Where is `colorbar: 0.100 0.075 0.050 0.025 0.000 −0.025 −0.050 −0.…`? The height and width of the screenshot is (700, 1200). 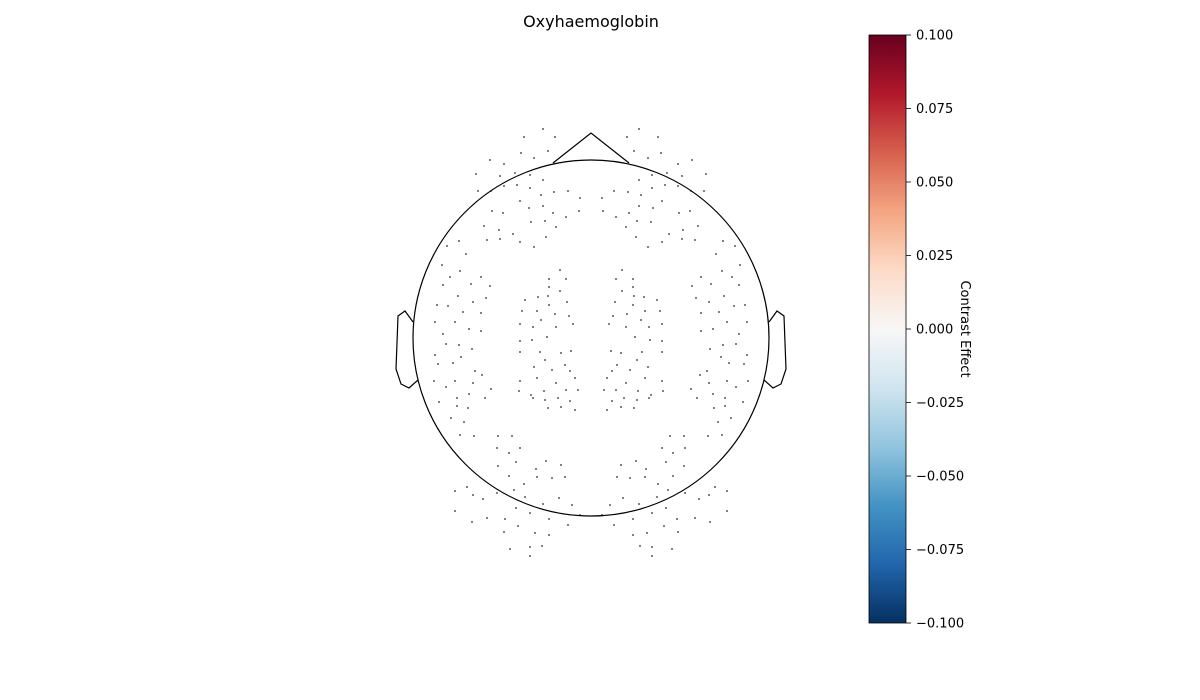 colorbar: 0.100 0.075 0.050 0.025 0.000 −0.025 −0.050 −0.… is located at coordinates (920, 330).